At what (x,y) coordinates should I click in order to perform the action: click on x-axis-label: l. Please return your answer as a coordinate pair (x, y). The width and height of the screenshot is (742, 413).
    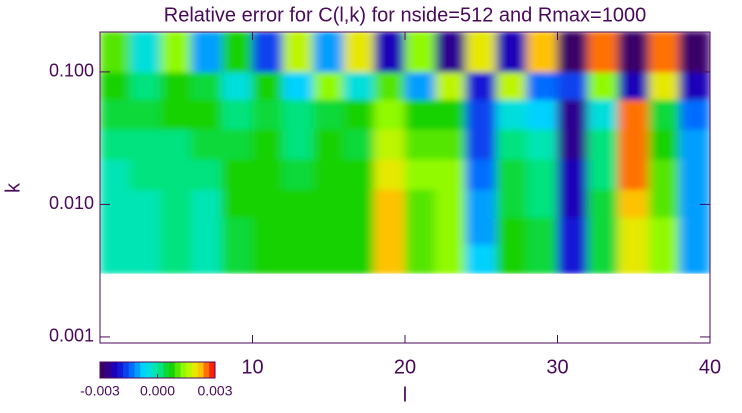
    Looking at the image, I should click on (405, 395).